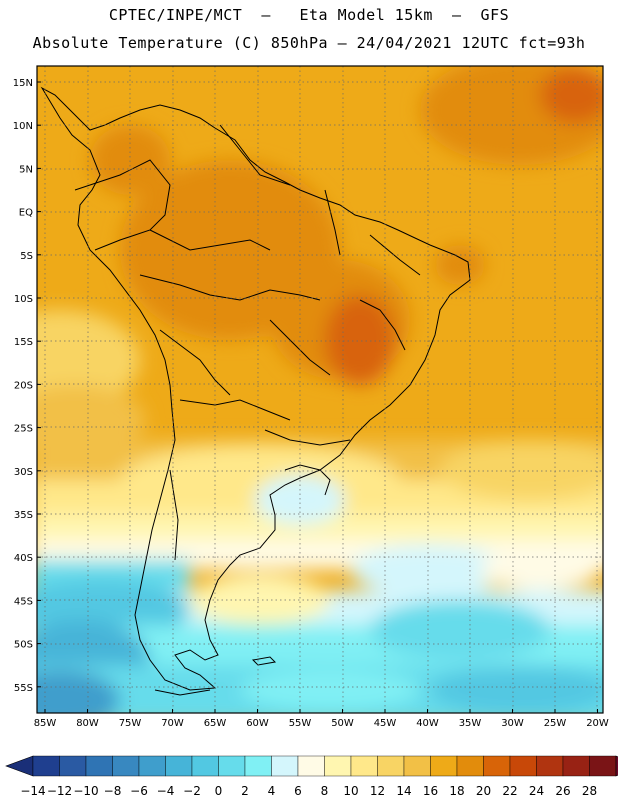 Image resolution: width=618 pixels, height=800 pixels. I want to click on colorbar-tick-label: 10, so click(350, 791).